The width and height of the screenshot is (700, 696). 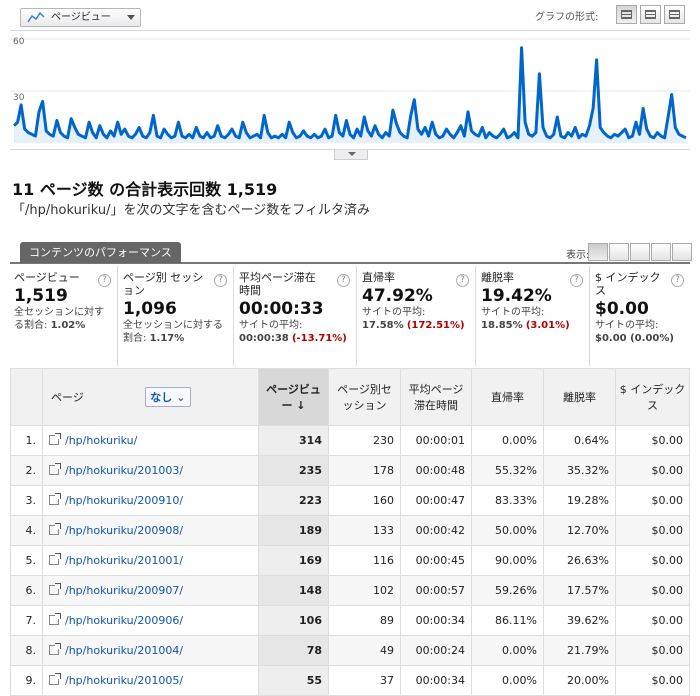 What do you see at coordinates (650, 14) in the screenshot?
I see `graph-format-week-button` at bounding box center [650, 14].